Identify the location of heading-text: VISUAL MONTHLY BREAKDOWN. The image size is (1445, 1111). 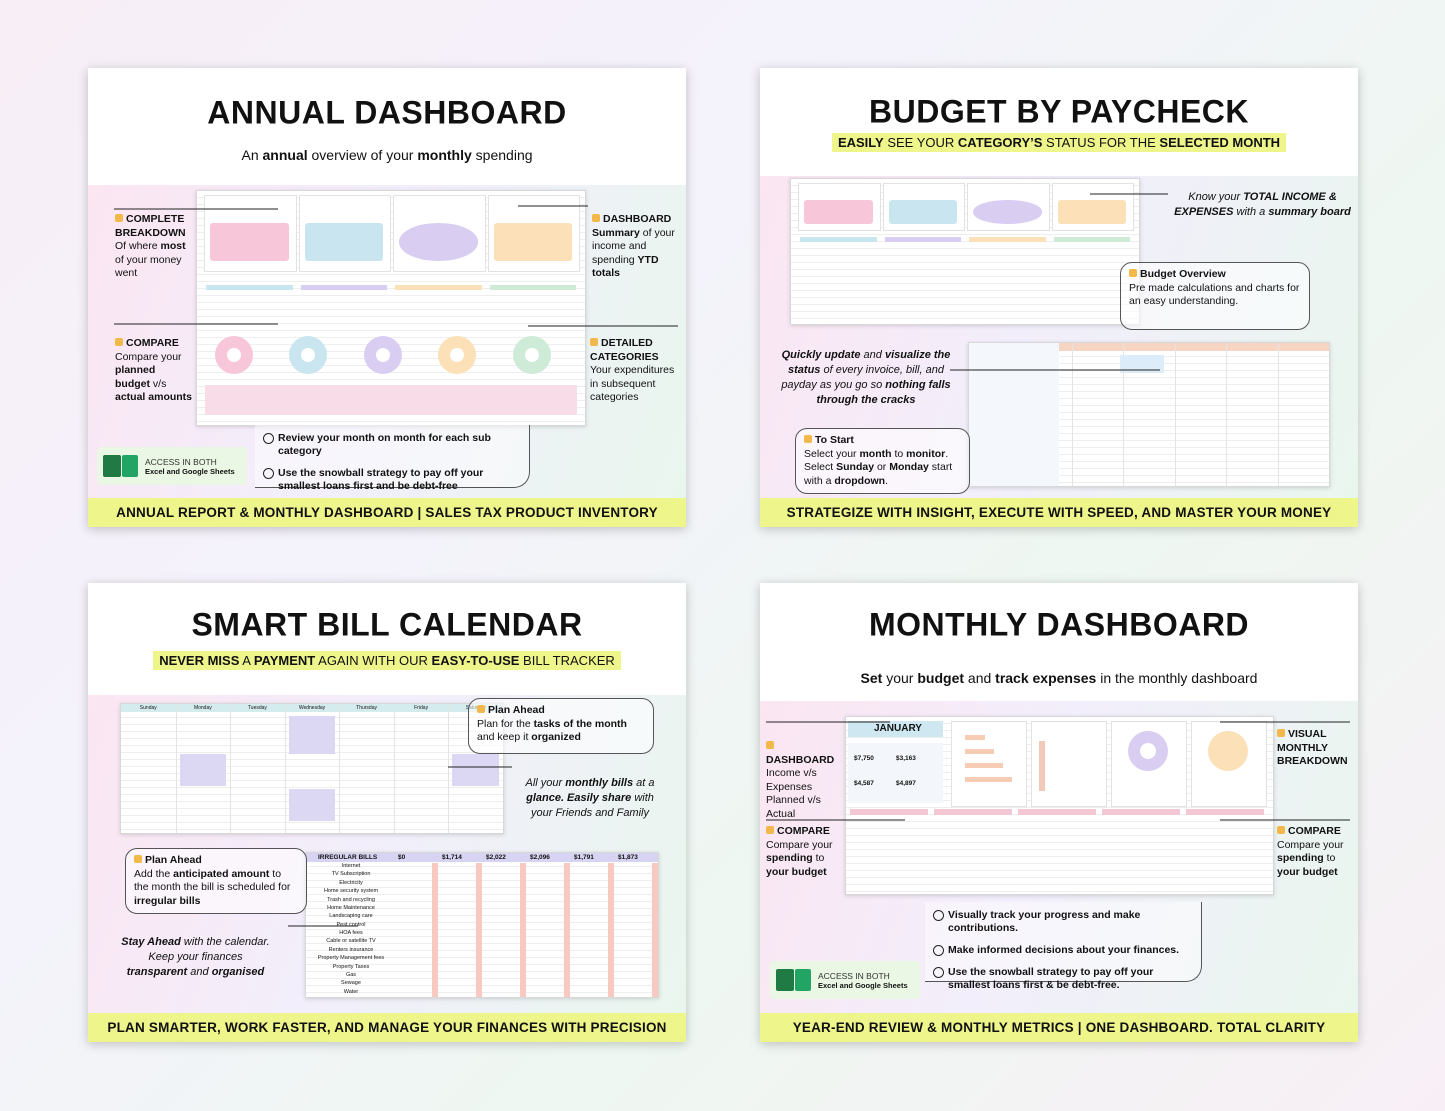
(1312, 747).